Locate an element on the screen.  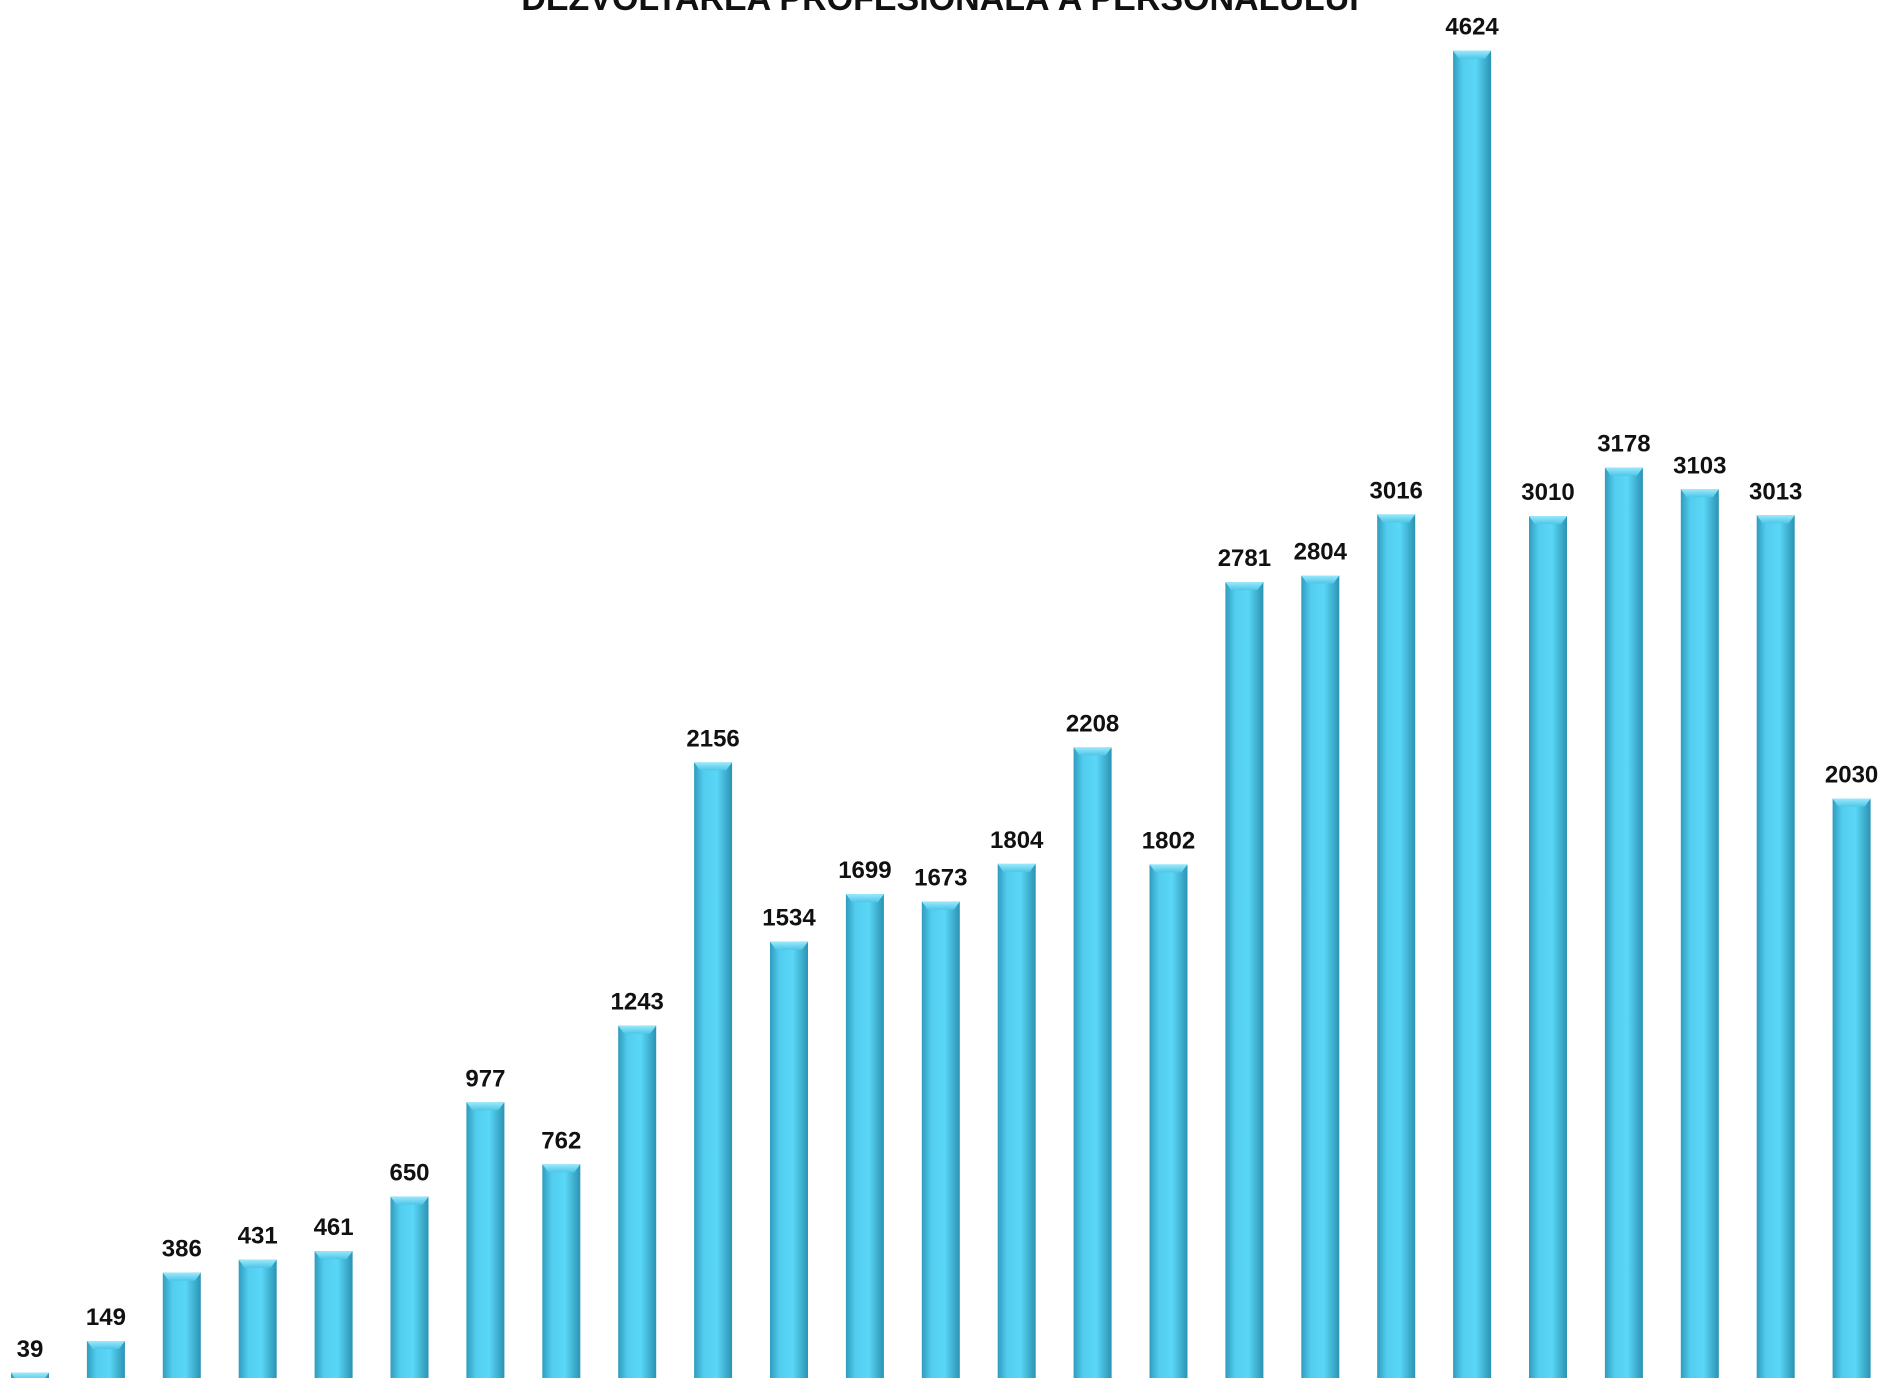
value-label: 2030 is located at coordinates (1851, 775).